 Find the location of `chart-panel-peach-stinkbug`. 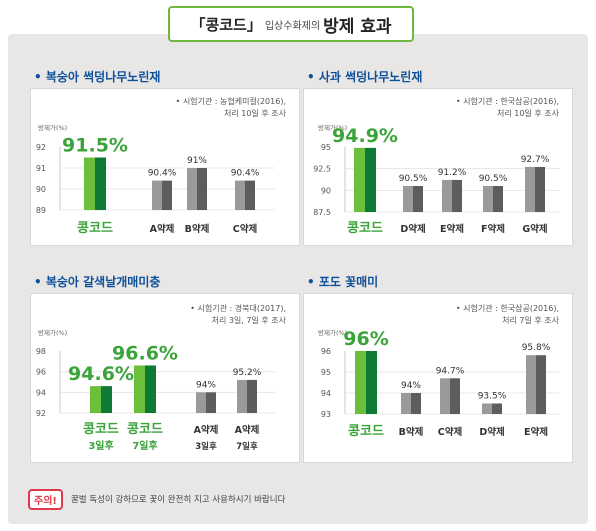

chart-panel-peach-stinkbug is located at coordinates (165, 167).